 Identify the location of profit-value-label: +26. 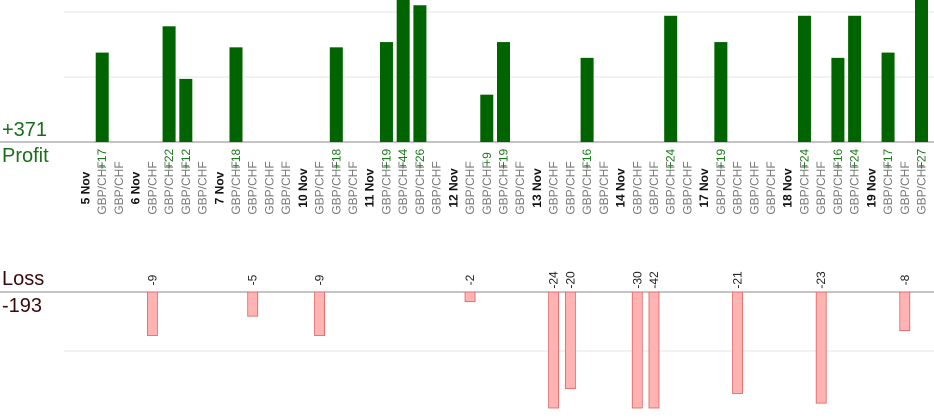
(420, 158).